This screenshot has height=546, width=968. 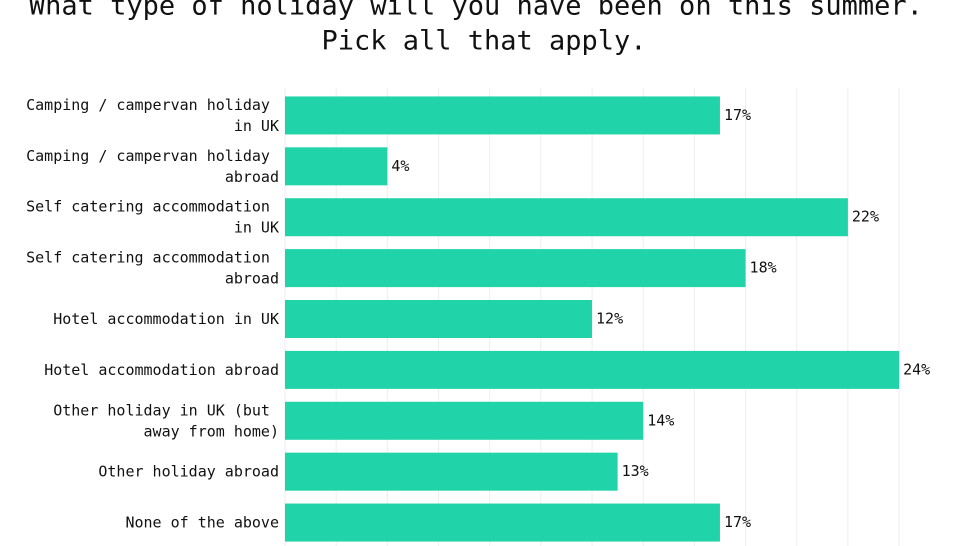 What do you see at coordinates (660, 420) in the screenshot?
I see `data-label: 14%` at bounding box center [660, 420].